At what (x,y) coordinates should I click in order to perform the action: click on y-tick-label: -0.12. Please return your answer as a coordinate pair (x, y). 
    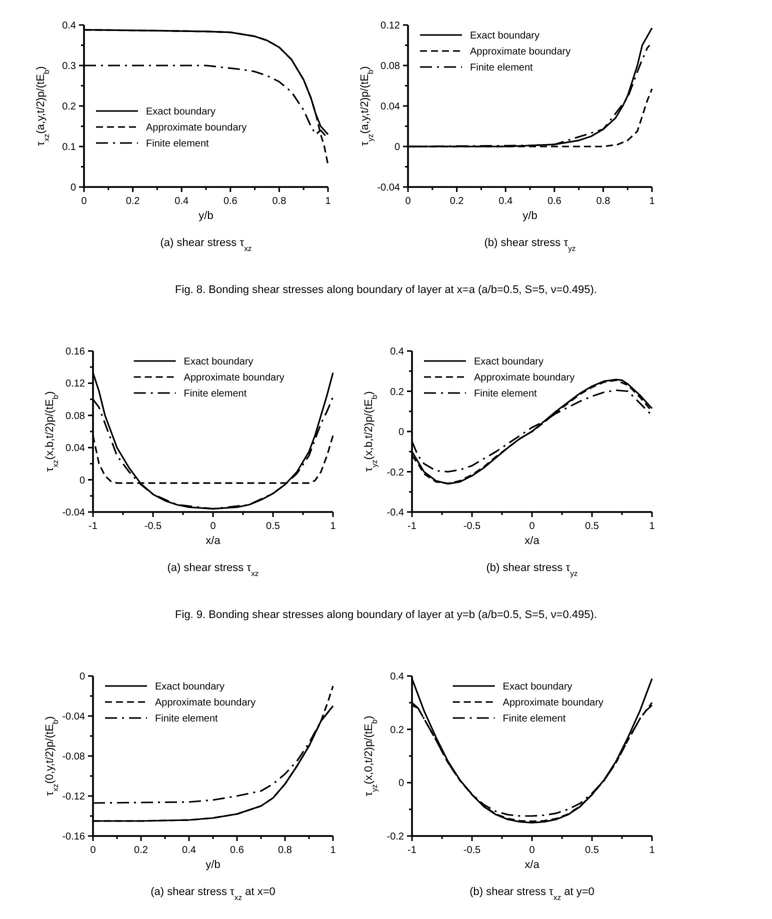
    Looking at the image, I should click on (74, 797).